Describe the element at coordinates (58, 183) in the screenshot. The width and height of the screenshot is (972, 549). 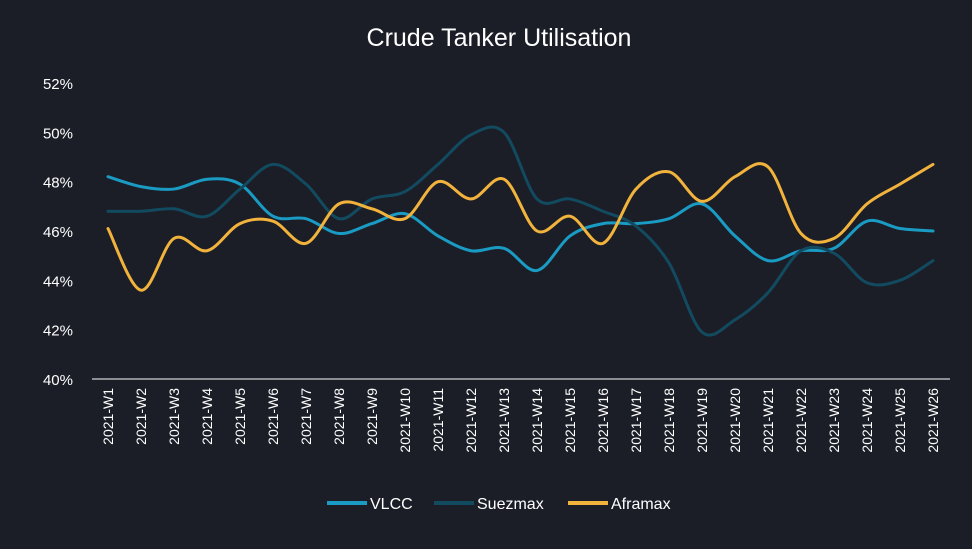
I see `y-tick-label: 48%` at that location.